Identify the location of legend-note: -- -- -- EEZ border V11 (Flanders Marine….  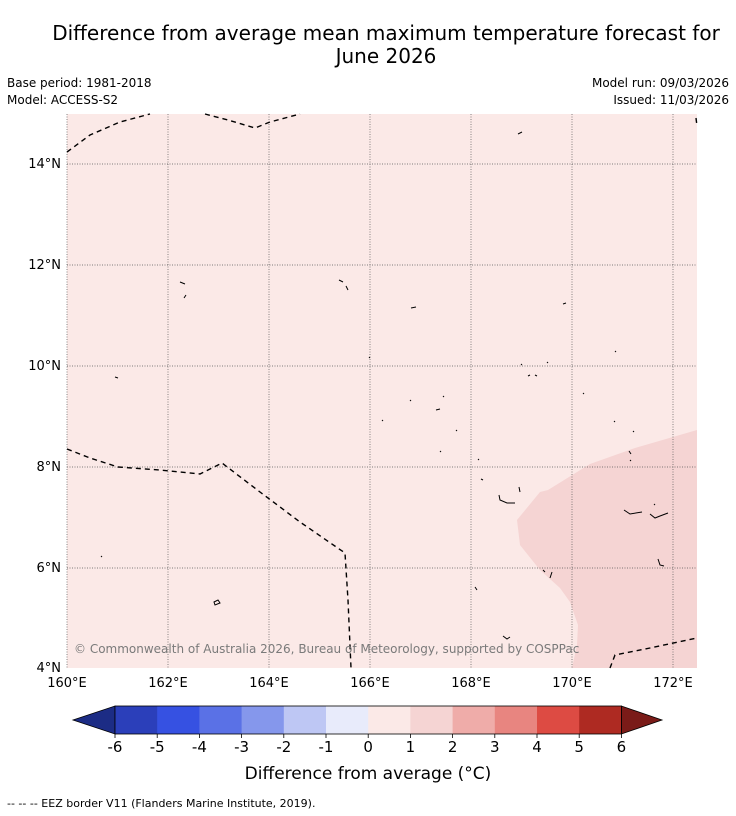
(161, 803).